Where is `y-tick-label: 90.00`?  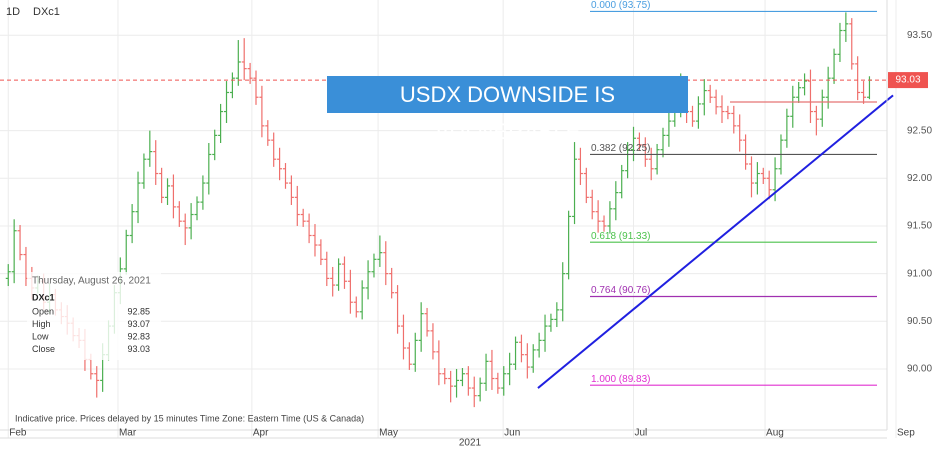
y-tick-label: 90.00 is located at coordinates (919, 369).